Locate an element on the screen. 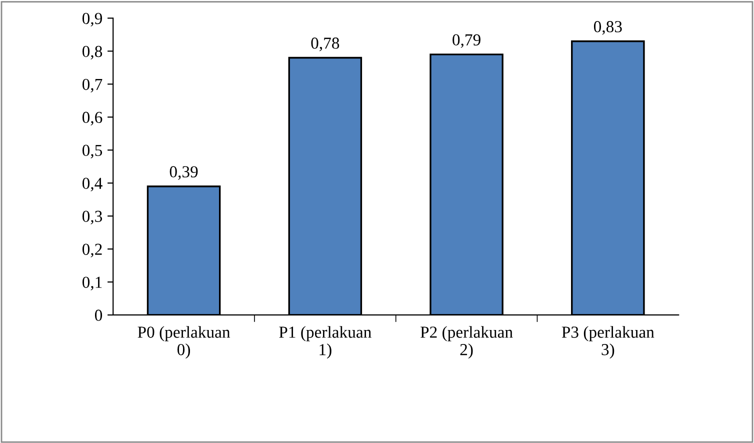 Image resolution: width=754 pixels, height=443 pixels. y-tick-label: 0,9 is located at coordinates (92, 19).